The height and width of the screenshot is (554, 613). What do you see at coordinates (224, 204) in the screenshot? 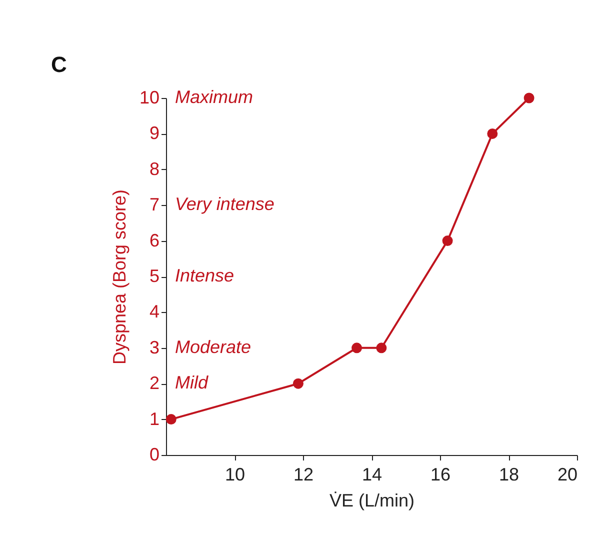
I see `annotation: Very intense` at bounding box center [224, 204].